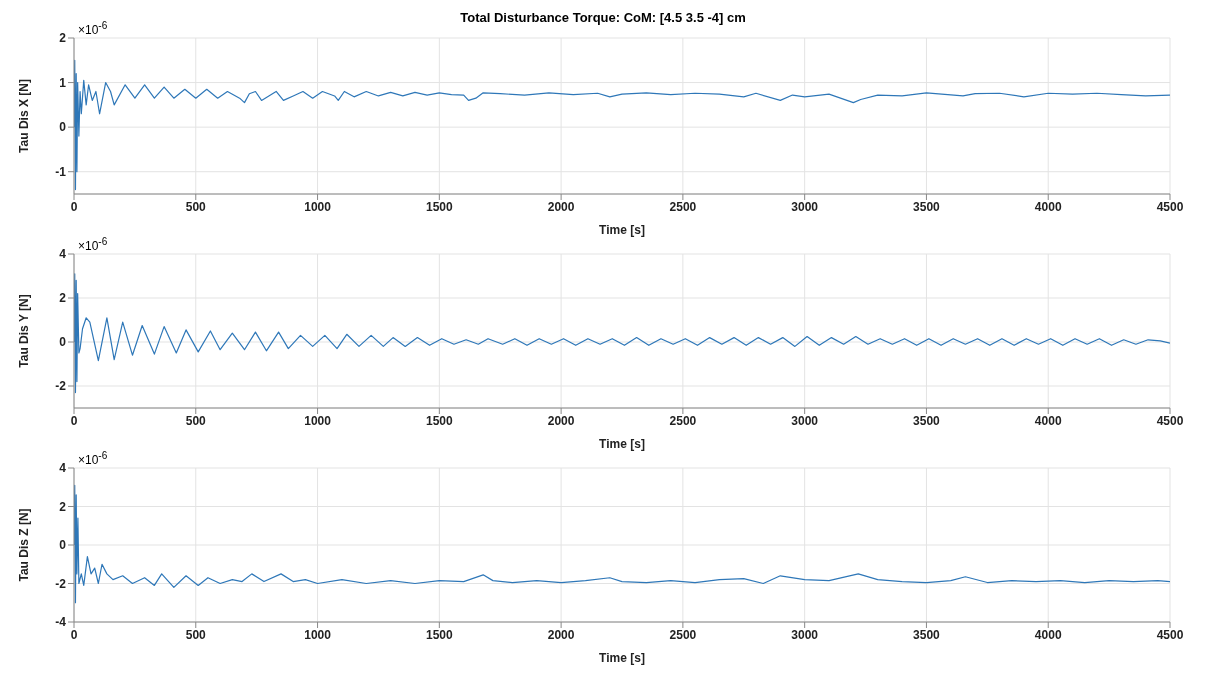 The image size is (1209, 681). What do you see at coordinates (63, 82) in the screenshot?
I see `y-tick-label: 1` at bounding box center [63, 82].